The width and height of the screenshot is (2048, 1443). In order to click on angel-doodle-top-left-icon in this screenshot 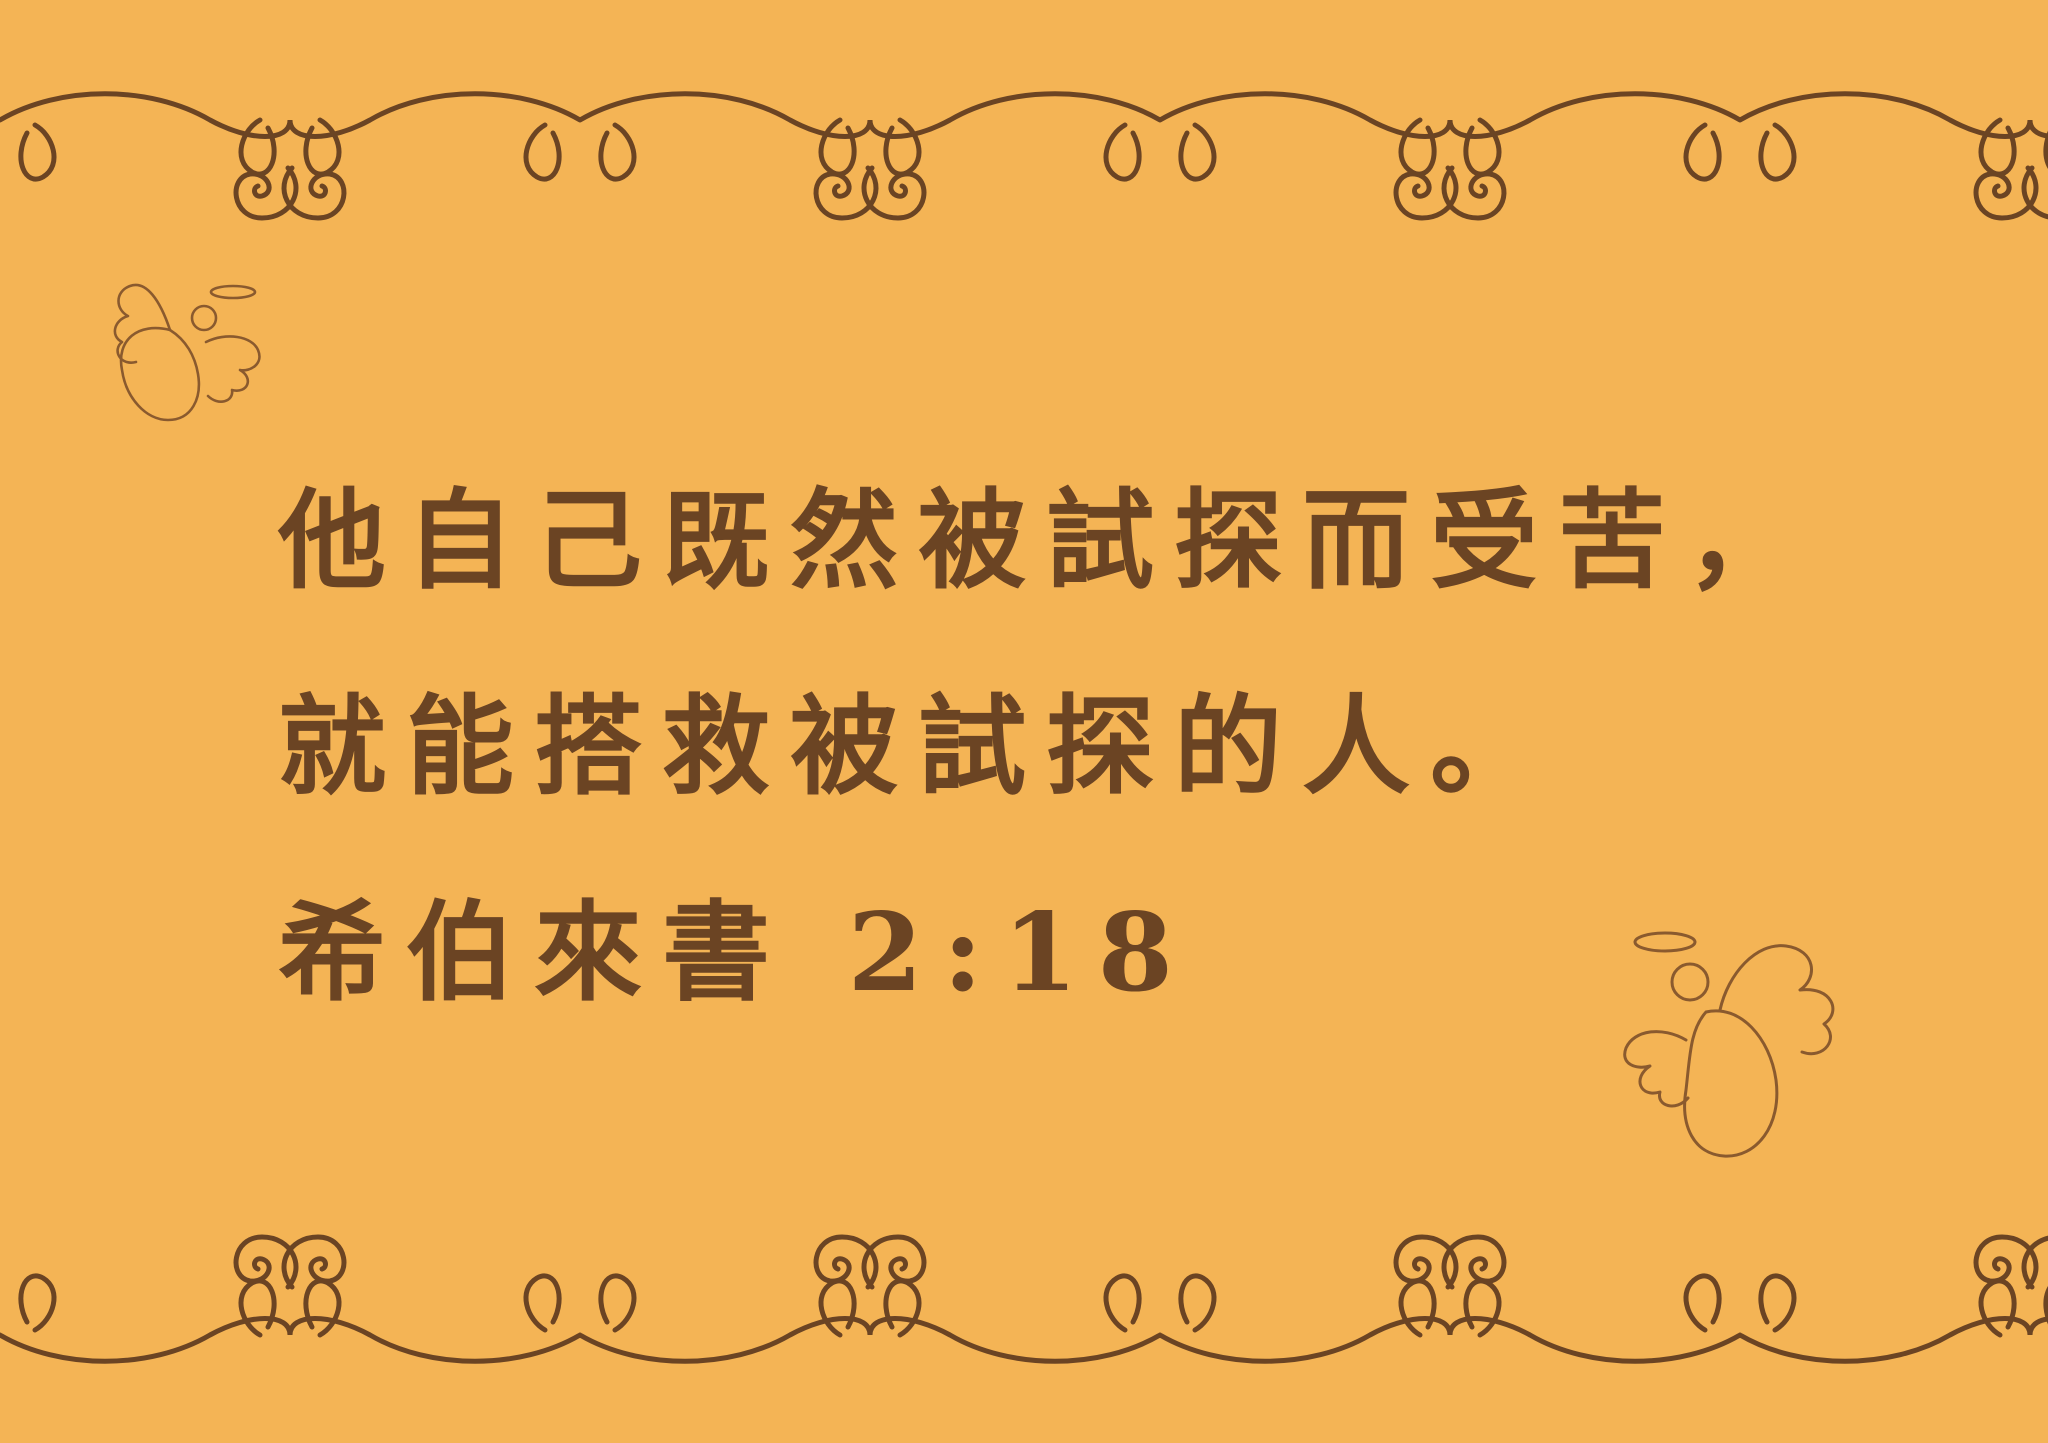, I will do `click(187, 352)`.